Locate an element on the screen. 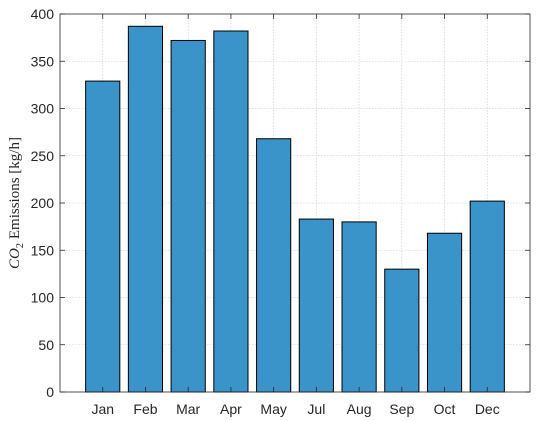 The image size is (550, 421). y-axis-label: CO2 Emissions [kg/h] is located at coordinates (16, 203).